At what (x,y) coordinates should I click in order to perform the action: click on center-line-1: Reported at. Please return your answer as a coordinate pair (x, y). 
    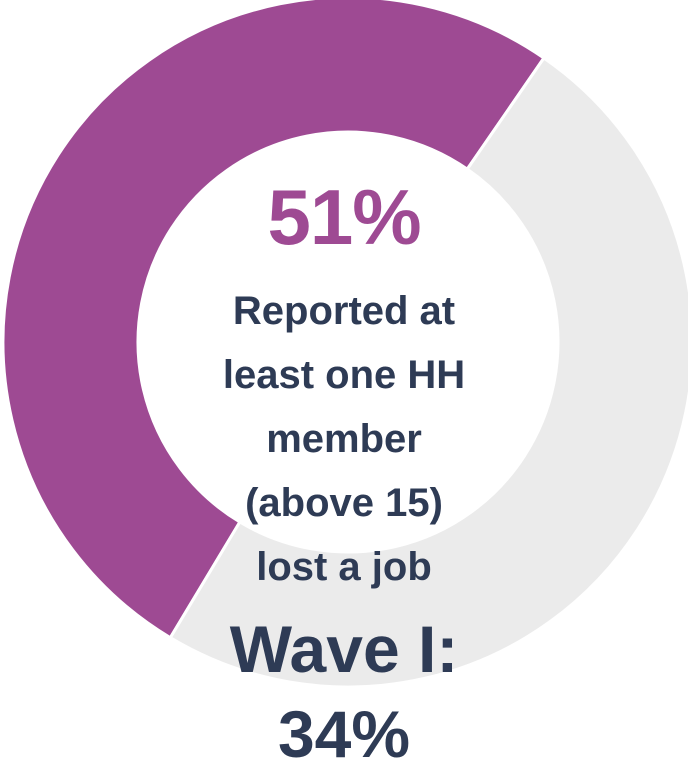
    Looking at the image, I should click on (344, 311).